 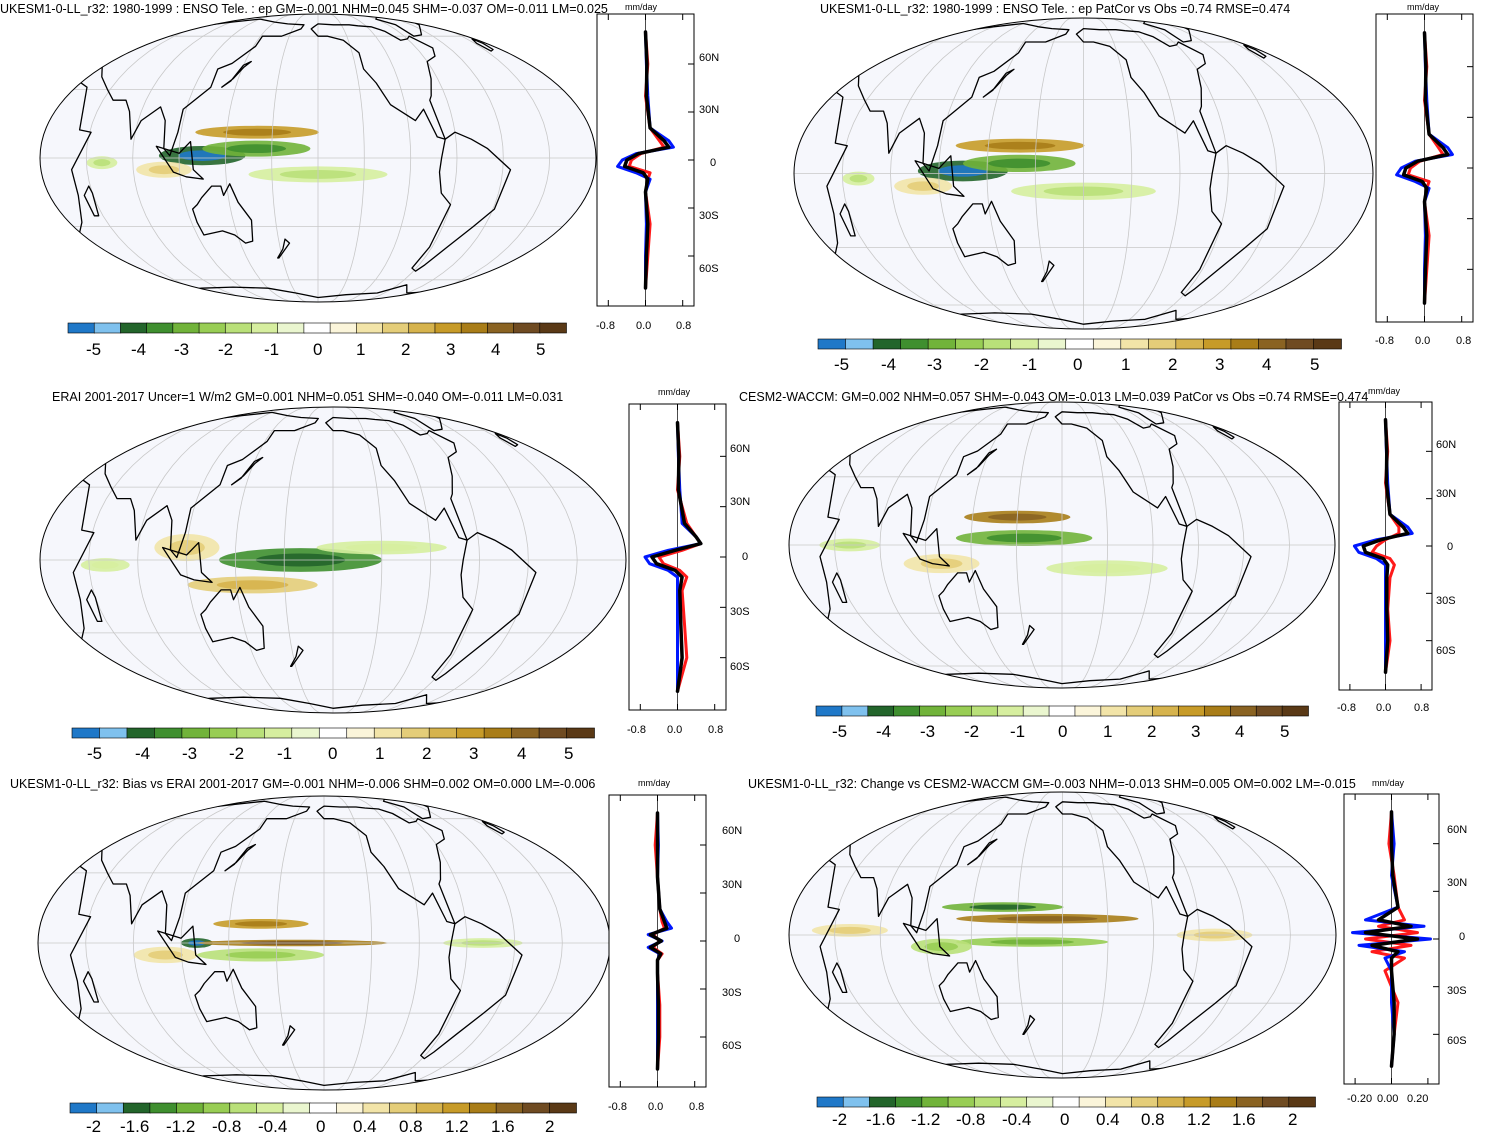 What do you see at coordinates (471, 988) in the screenshot?
I see `coastline-samerica` at bounding box center [471, 988].